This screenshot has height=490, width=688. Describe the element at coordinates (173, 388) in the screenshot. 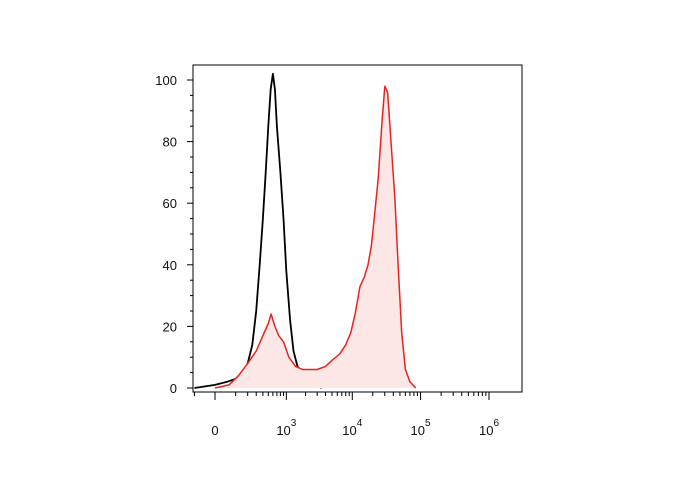

I see `y-tick-label: 0` at that location.